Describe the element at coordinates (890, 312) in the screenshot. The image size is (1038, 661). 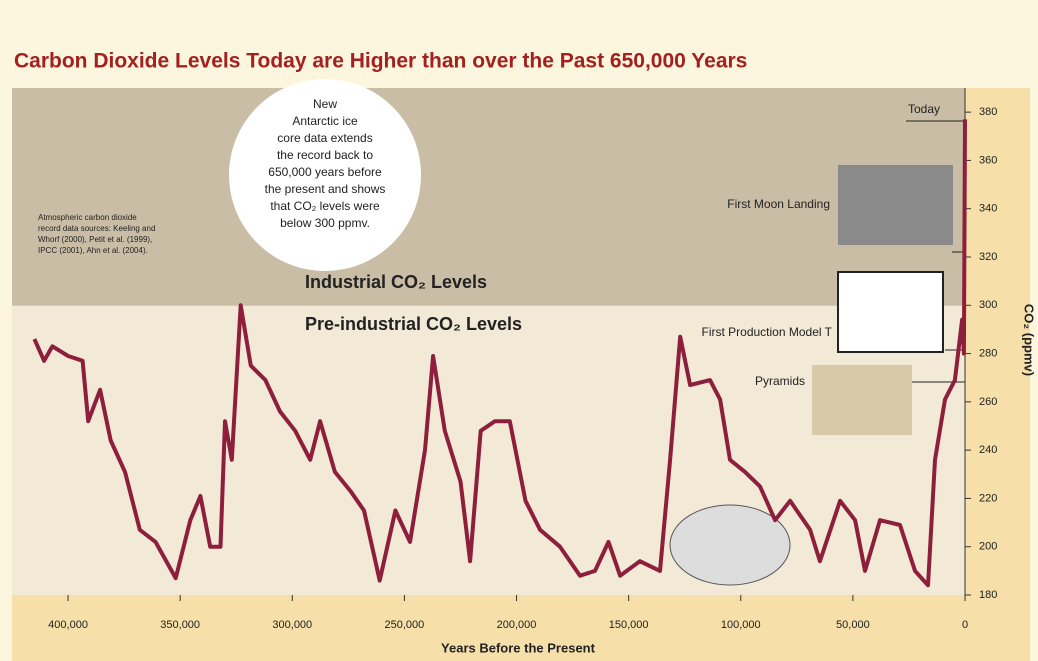
I see `model-t-picture` at that location.